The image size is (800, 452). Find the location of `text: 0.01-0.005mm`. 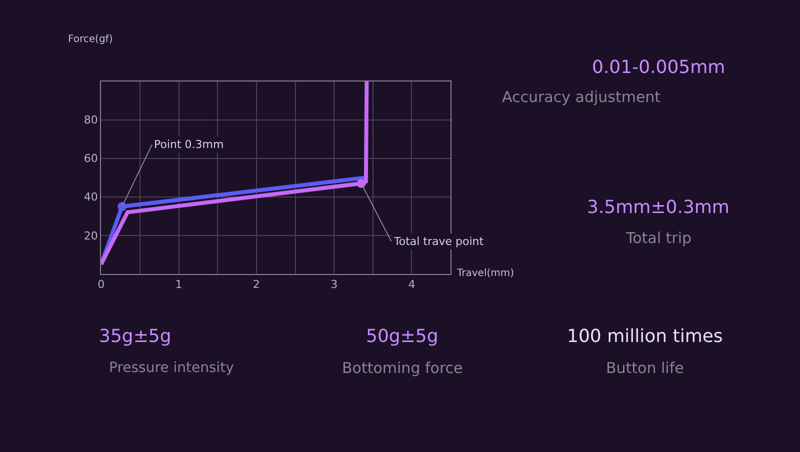

text: 0.01-0.005mm is located at coordinates (659, 67).